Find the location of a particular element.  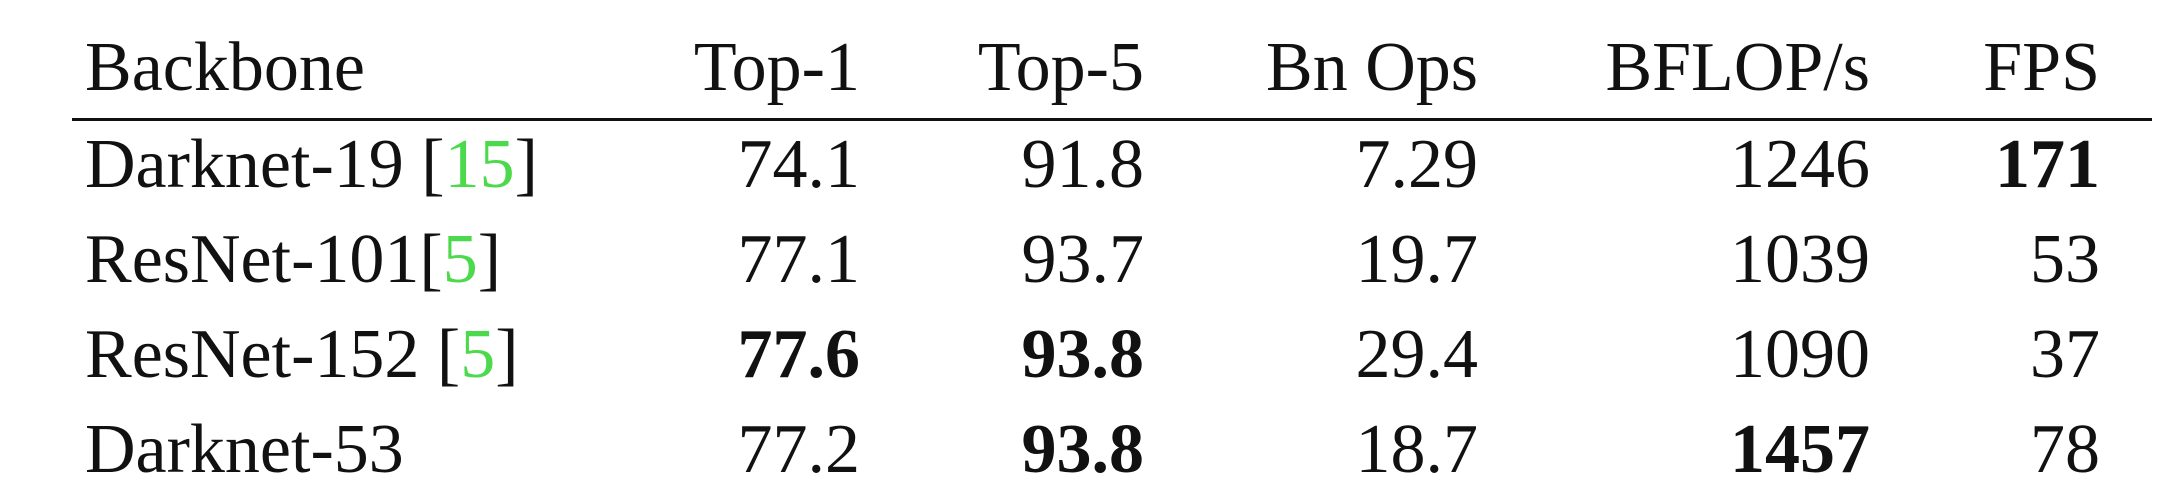

backbone-cell: ResNet-101[5] is located at coordinates (293, 260).